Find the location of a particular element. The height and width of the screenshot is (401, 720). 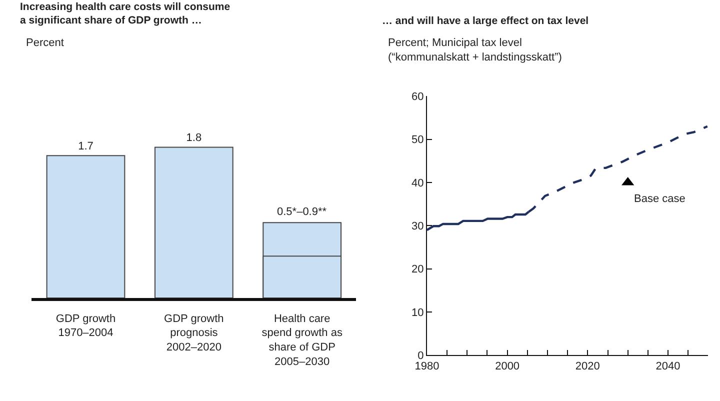

x-tick-label: 1980 is located at coordinates (427, 366).